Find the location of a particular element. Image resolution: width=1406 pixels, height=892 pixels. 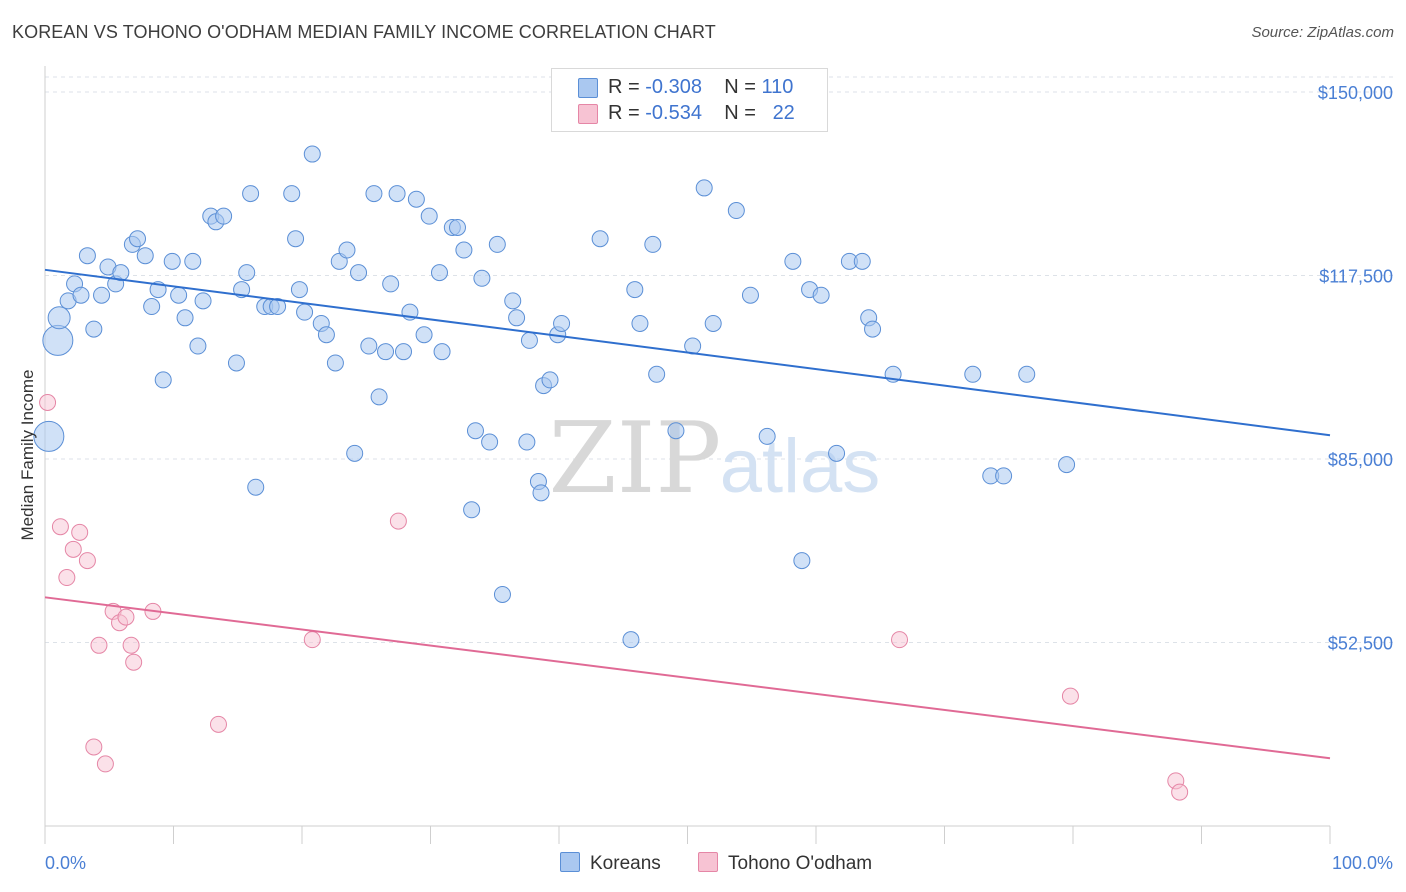

bottom-legend-tohono: Tohono O'odham is located at coordinates (785, 863).